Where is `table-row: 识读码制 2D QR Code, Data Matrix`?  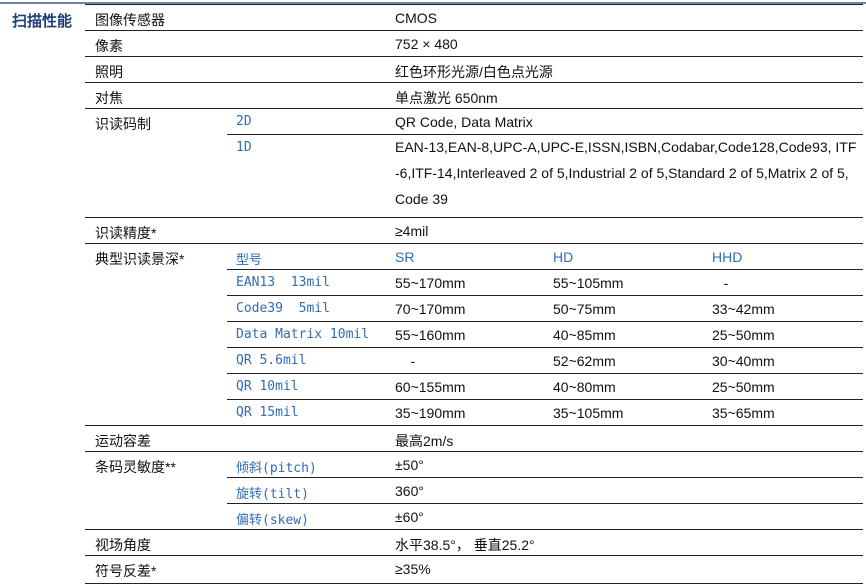 table-row: 识读码制 2D QR Code, Data Matrix is located at coordinates (474, 121).